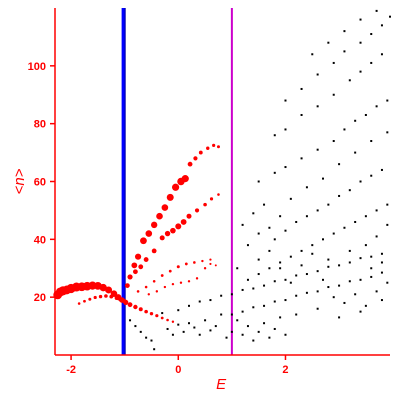 This screenshot has height=405, width=400. Describe the element at coordinates (40, 125) in the screenshot. I see `y-tick-label: 80` at that location.